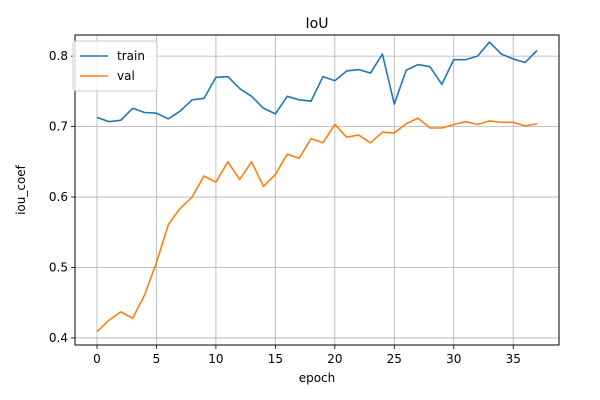 The height and width of the screenshot is (400, 600). Describe the element at coordinates (453, 359) in the screenshot. I see `x-tick-label: 30` at that location.